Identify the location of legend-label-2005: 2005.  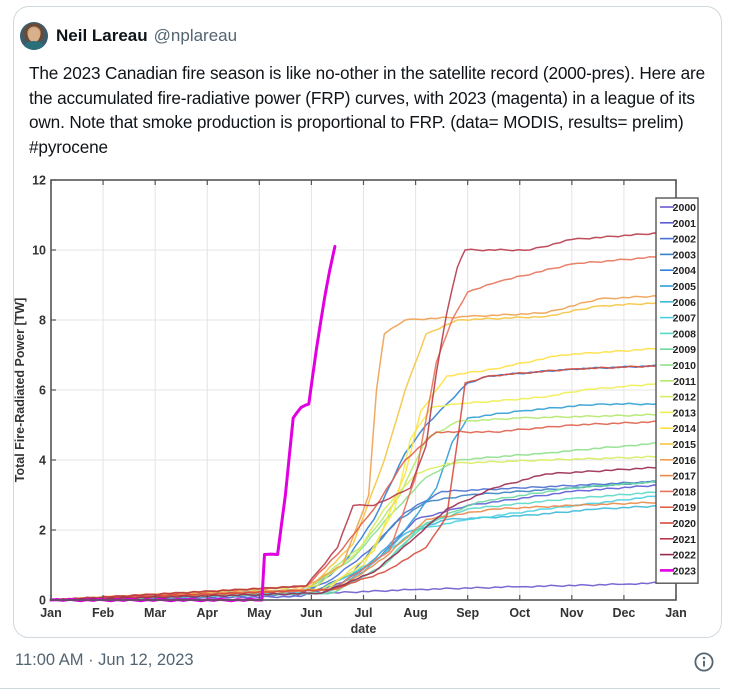
(685, 287).